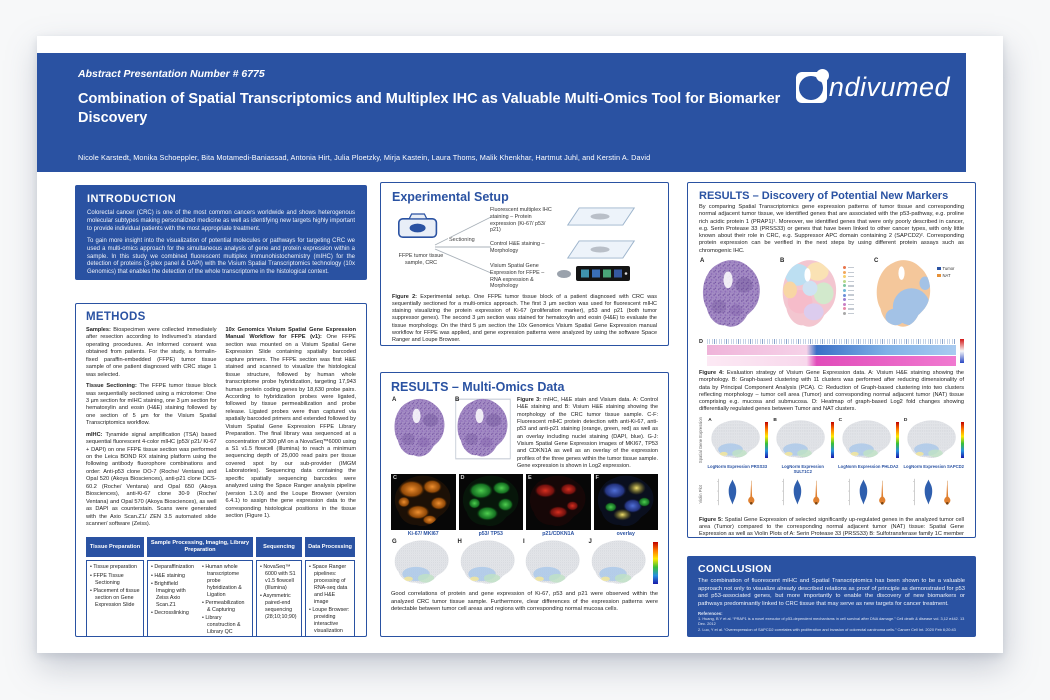 The width and height of the screenshot is (1050, 700). Describe the element at coordinates (421, 259) in the screenshot. I see `sample-label: FFPE tumor tissue sample, CRC` at that location.